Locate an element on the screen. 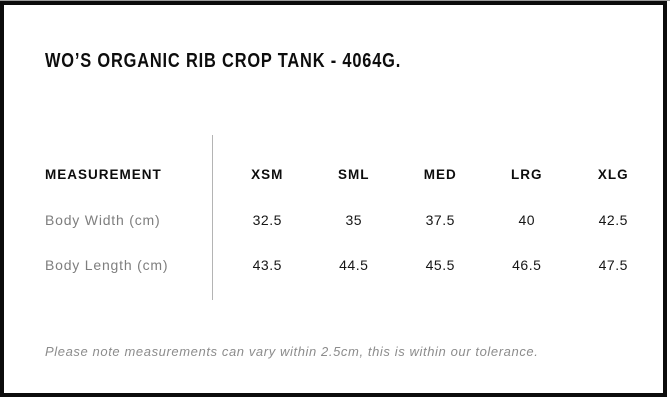 The image size is (670, 400). row-label: Body Width (cm) is located at coordinates (103, 220).